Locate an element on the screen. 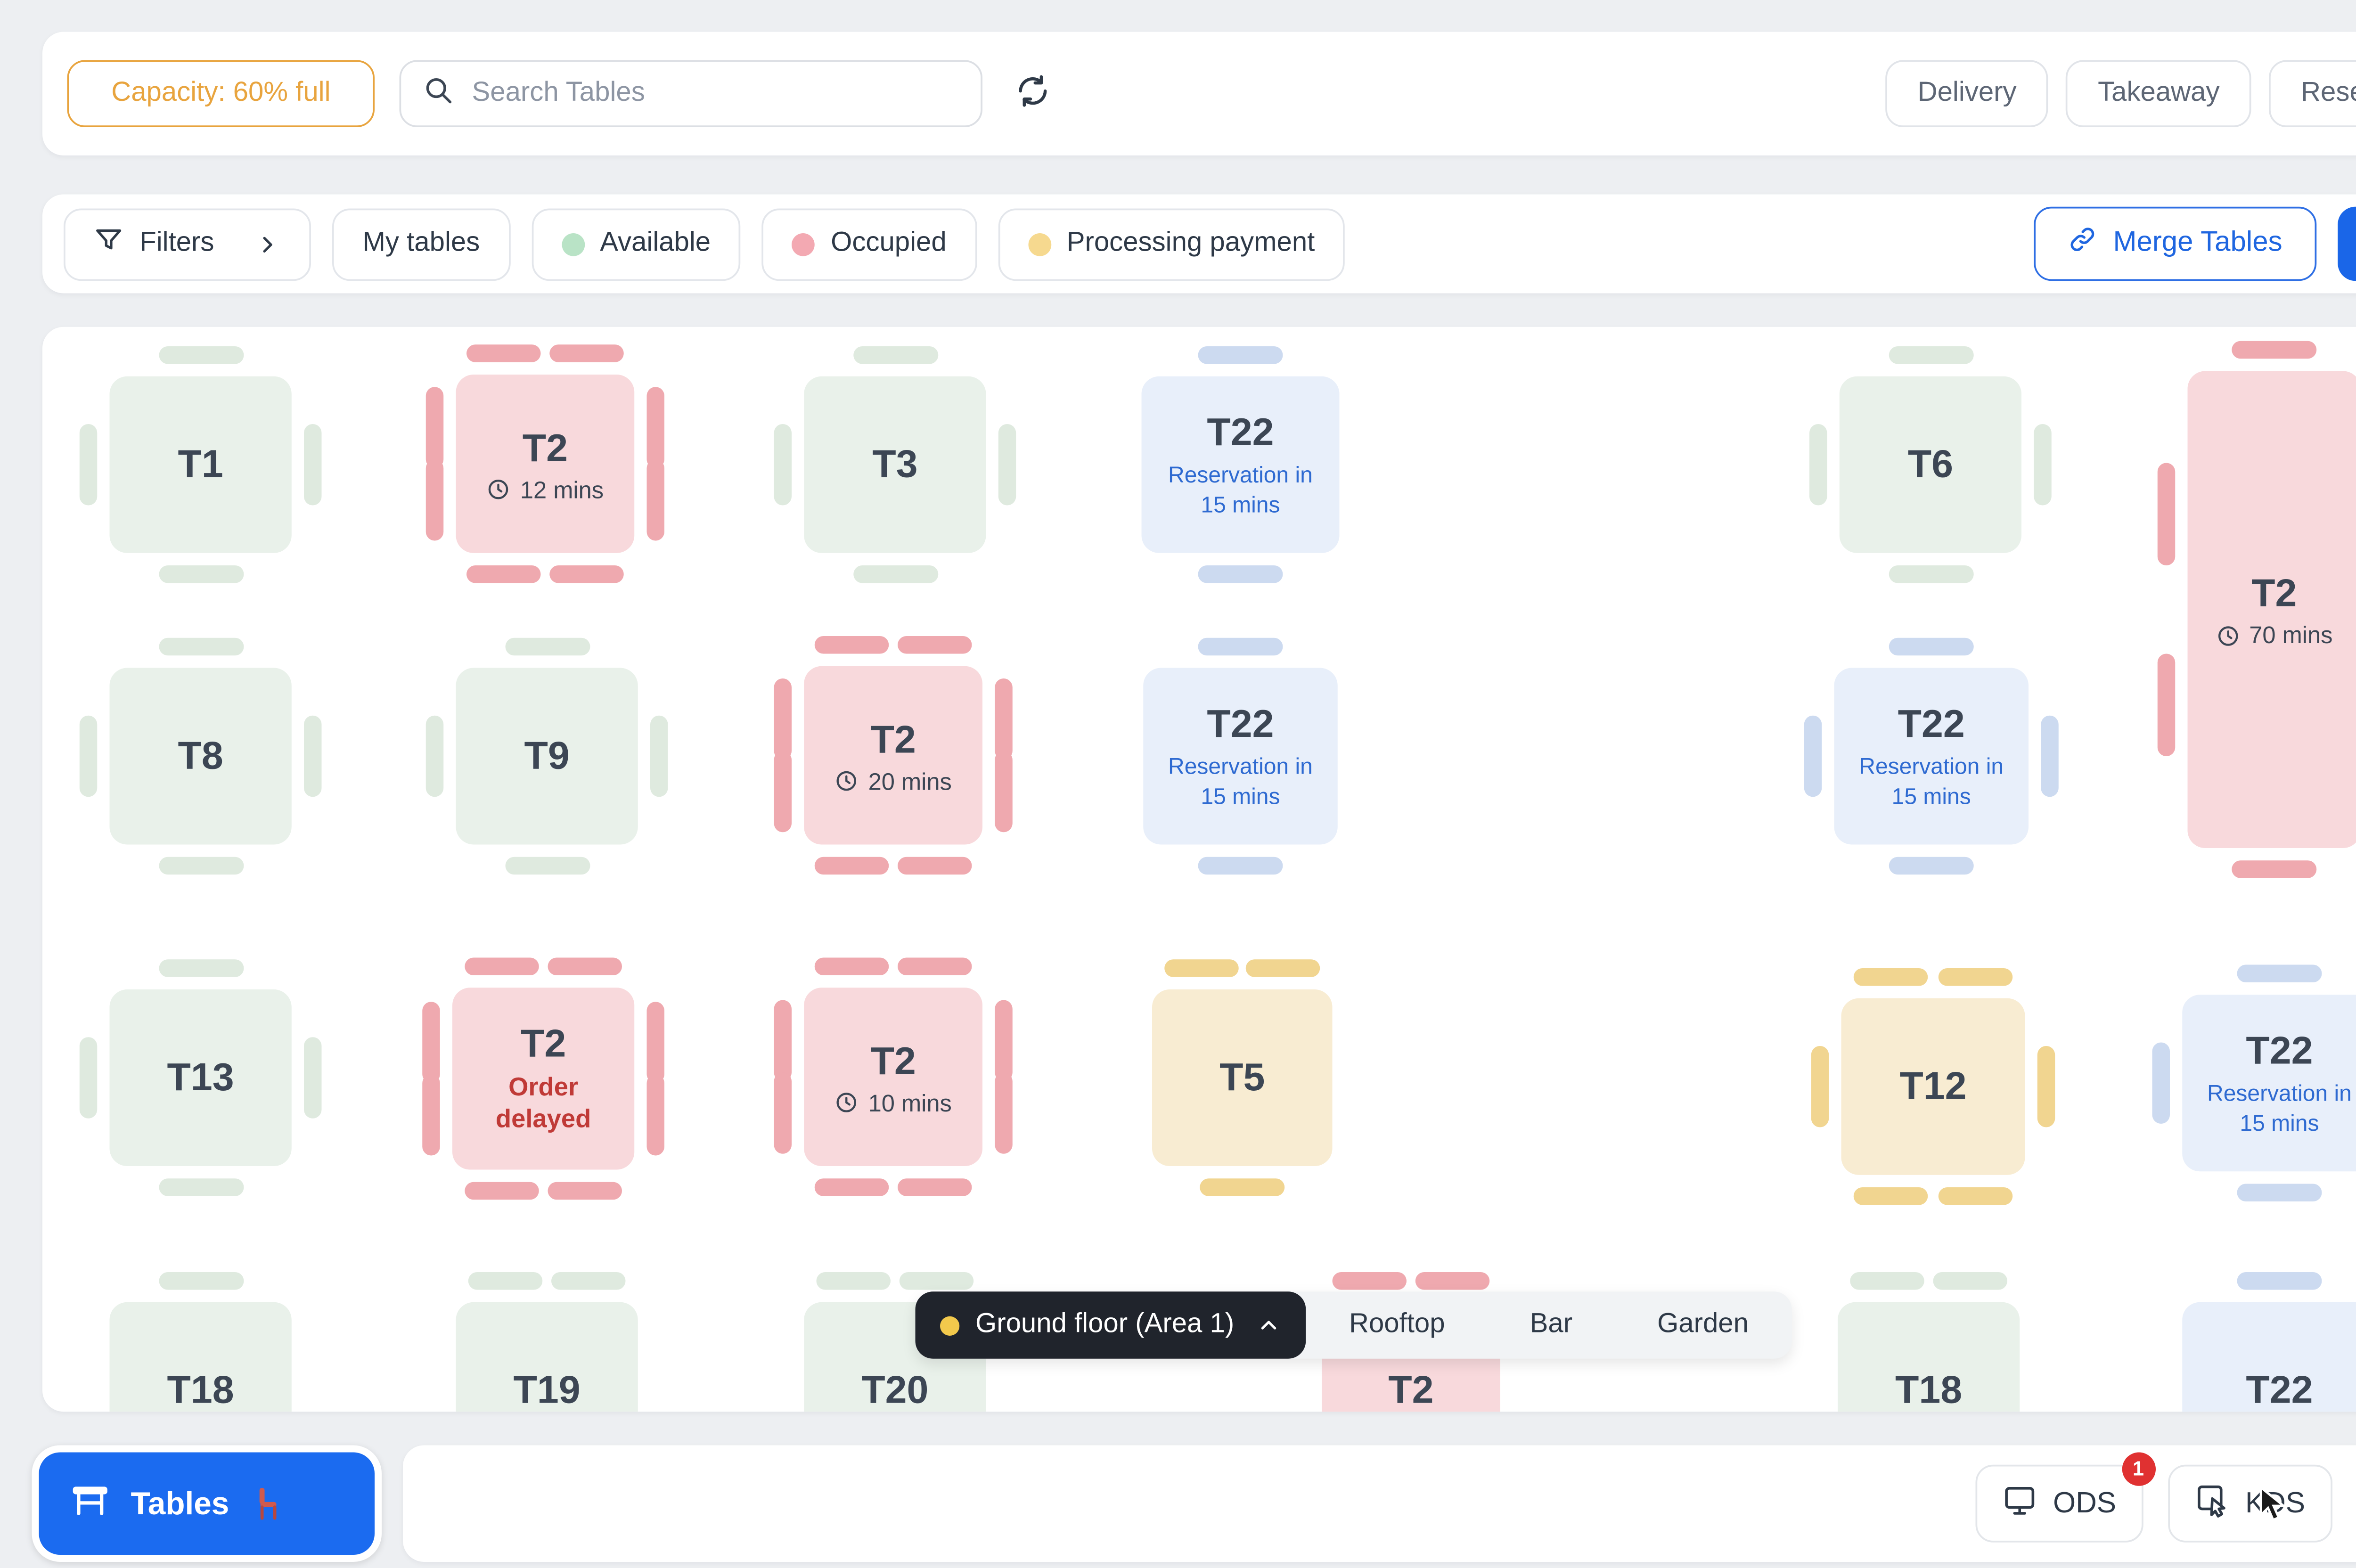 The width and height of the screenshot is (2356, 1568). legend-available: Available is located at coordinates (636, 244).